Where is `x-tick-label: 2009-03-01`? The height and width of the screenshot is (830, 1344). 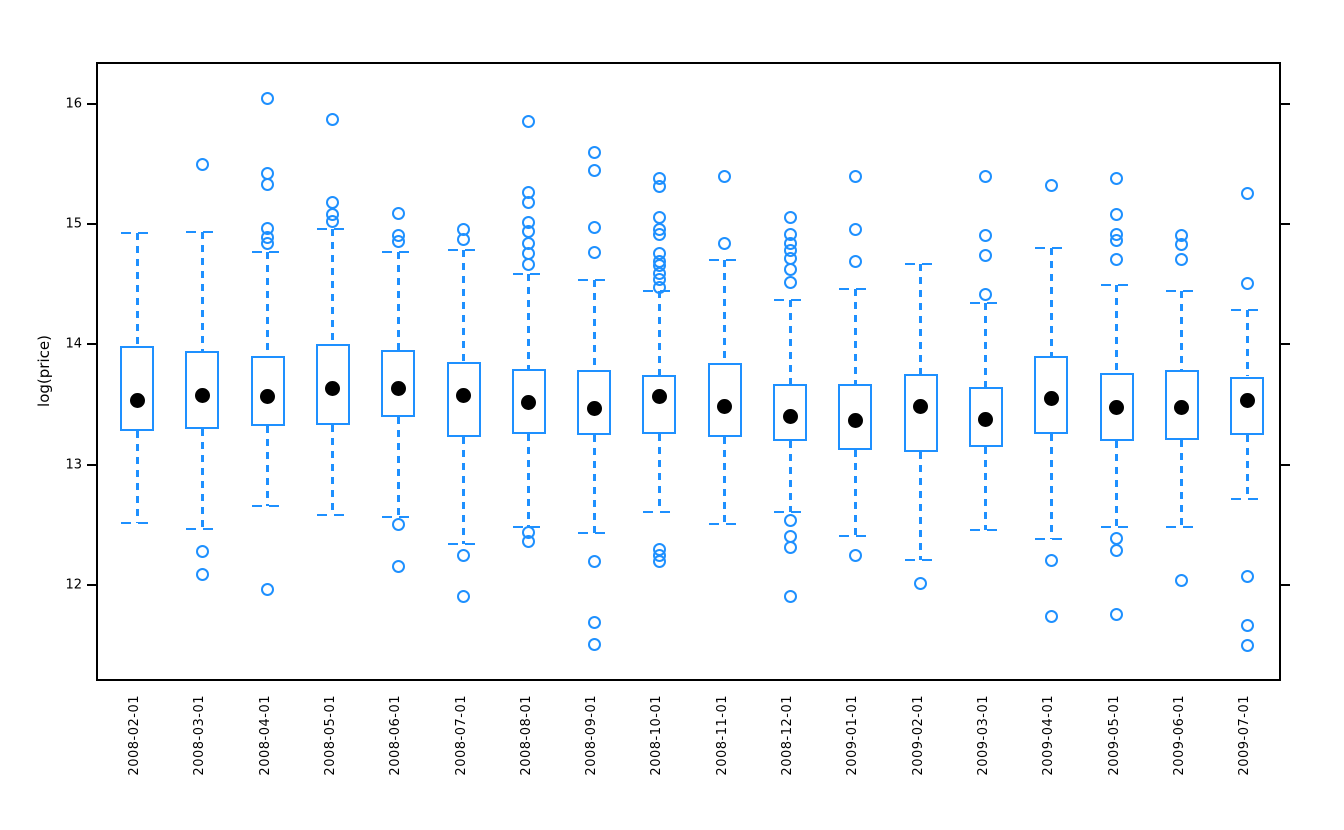
x-tick-label: 2009-03-01 is located at coordinates (983, 735).